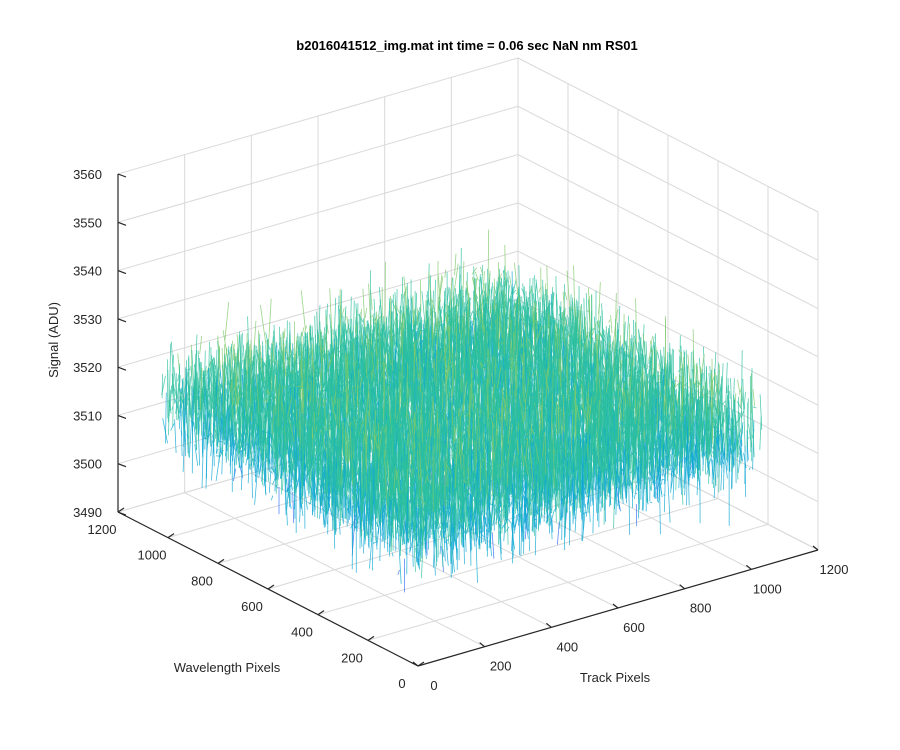 This screenshot has width=900, height=750. What do you see at coordinates (568, 582) in the screenshot?
I see `grid-line` at bounding box center [568, 582].